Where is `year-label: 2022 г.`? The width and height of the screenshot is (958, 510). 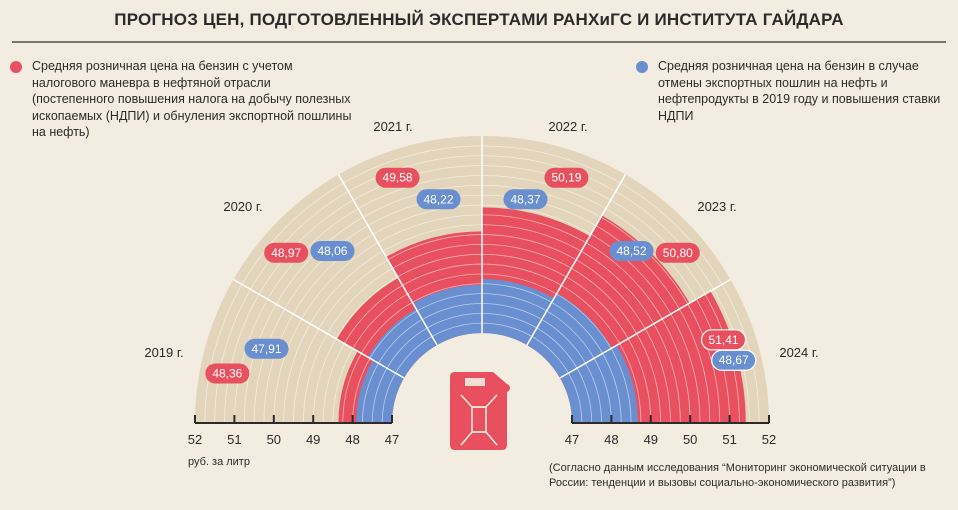
year-label: 2022 г. is located at coordinates (567, 126).